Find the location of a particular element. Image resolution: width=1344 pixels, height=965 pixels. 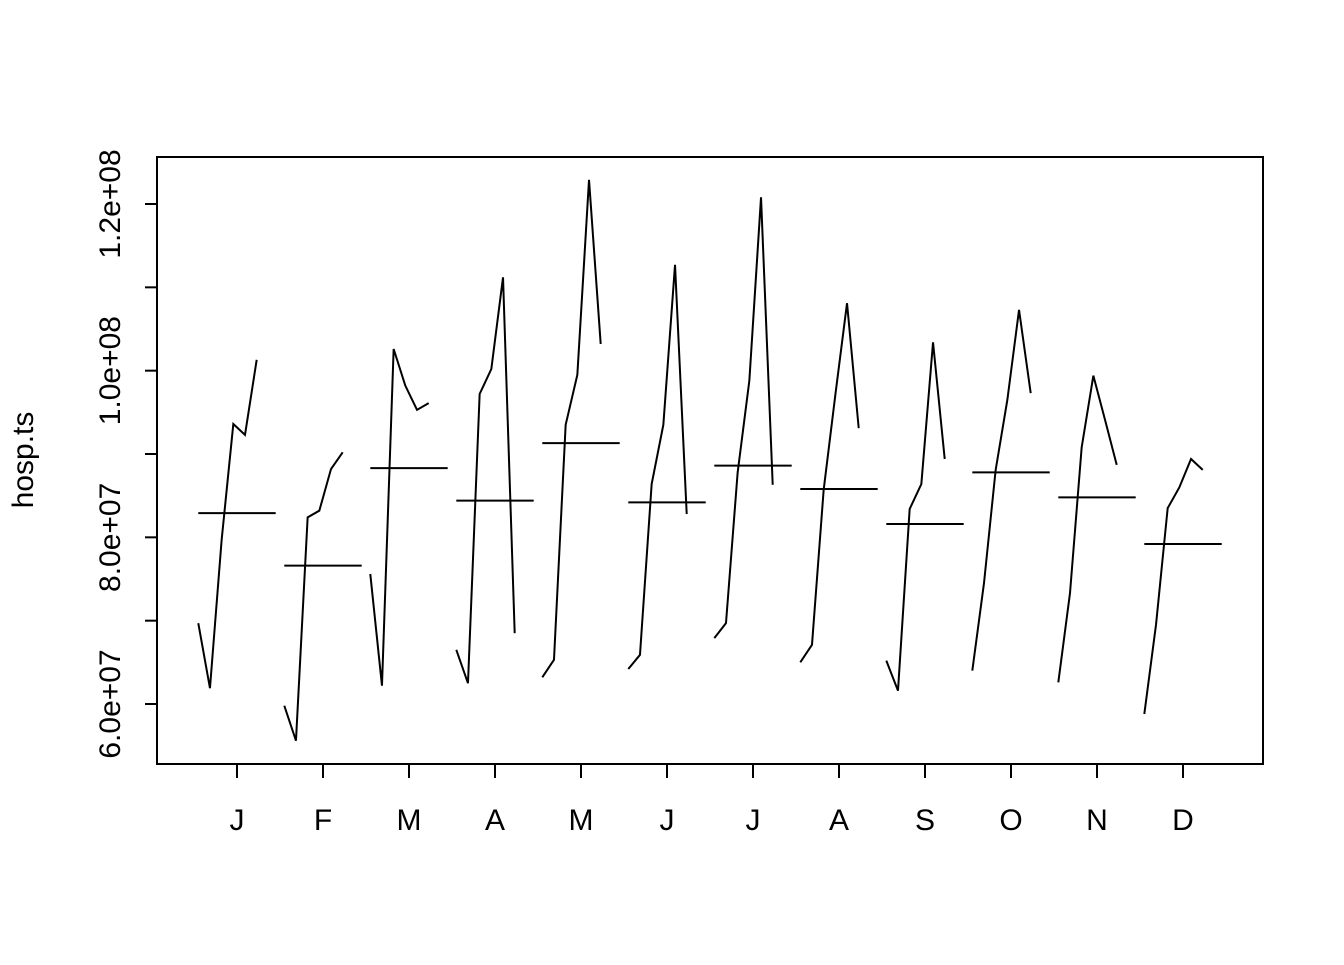

x-tick-label: D is located at coordinates (1183, 820).